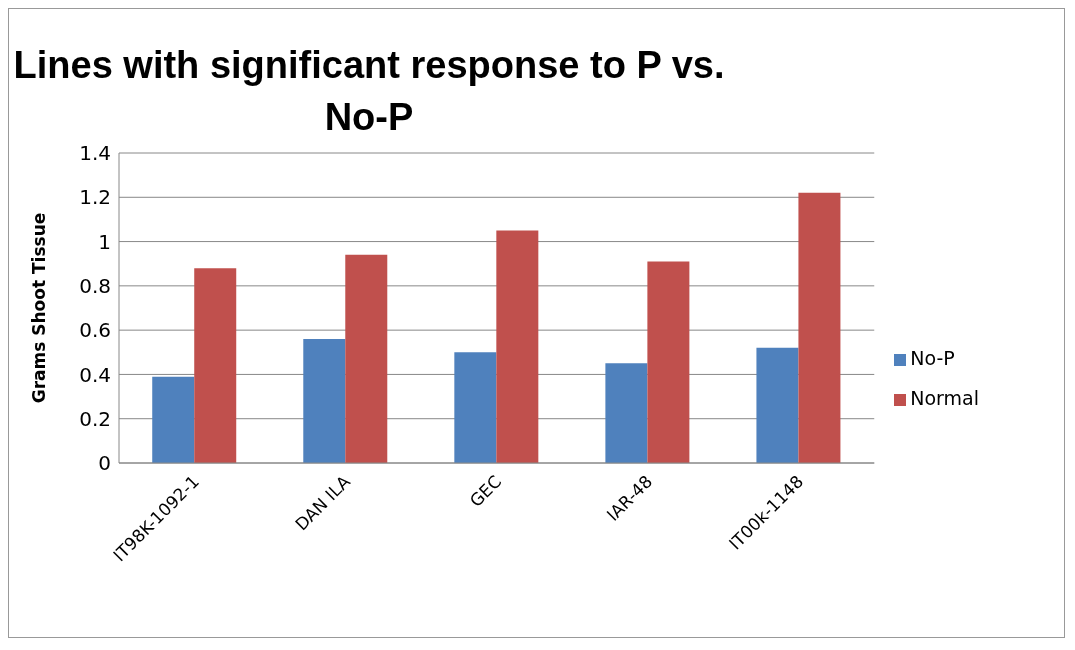 Image resolution: width=1075 pixels, height=650 pixels. What do you see at coordinates (95, 330) in the screenshot?
I see `y-tick-label: 0.6` at bounding box center [95, 330].